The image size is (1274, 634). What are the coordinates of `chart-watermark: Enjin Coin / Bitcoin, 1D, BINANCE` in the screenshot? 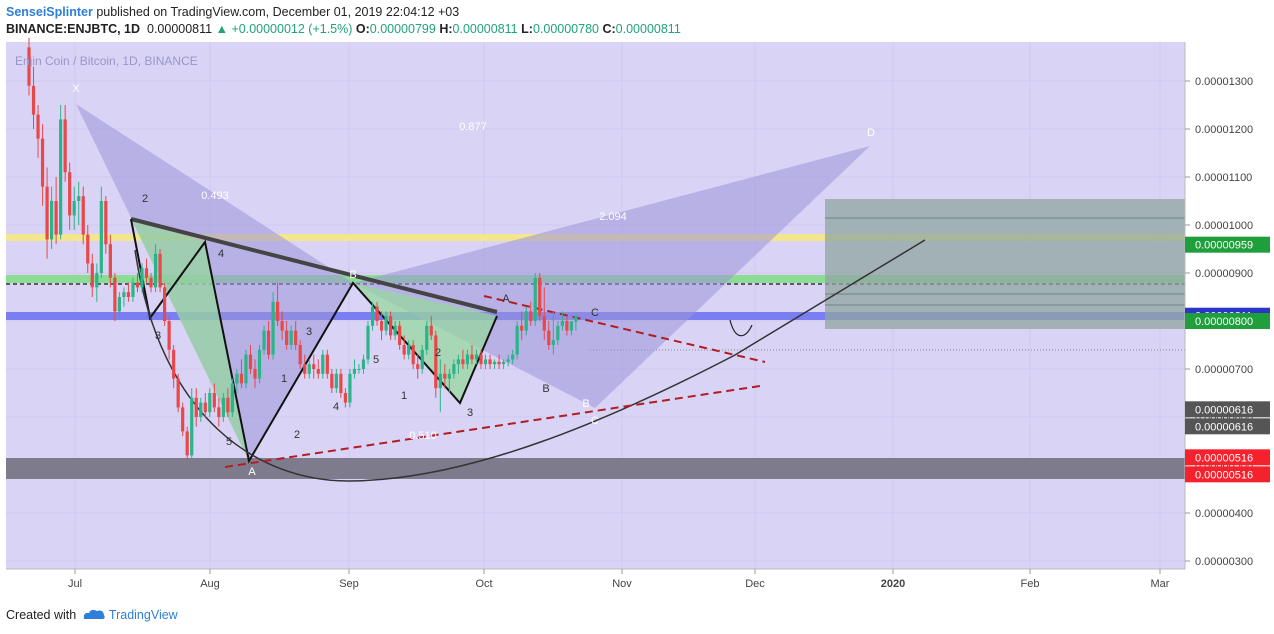 It's located at (106, 61).